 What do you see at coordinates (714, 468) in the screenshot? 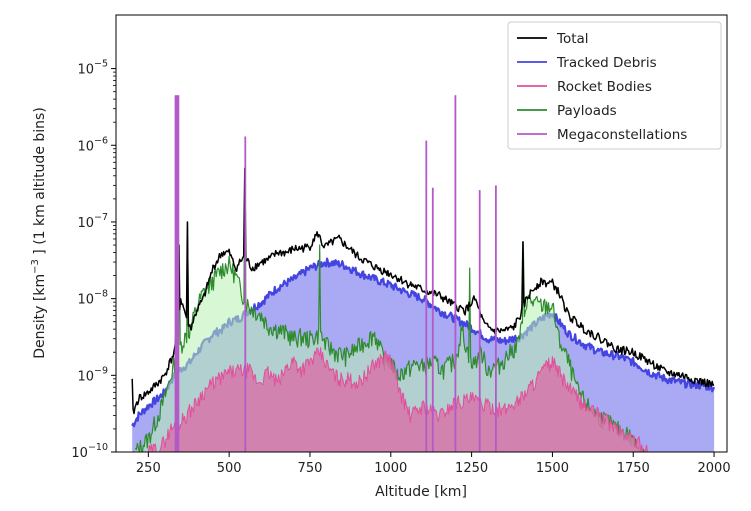
I see `x-tick-label: 2000` at bounding box center [714, 468].